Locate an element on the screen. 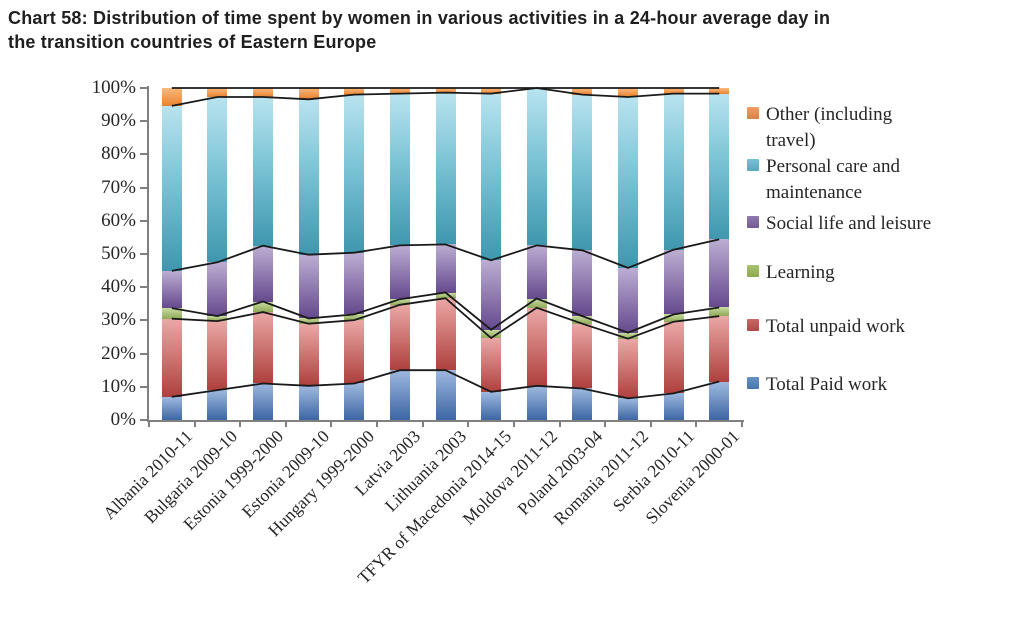 The width and height of the screenshot is (1024, 636). cumulative-line-social-life-and-leisure is located at coordinates (445, 255).